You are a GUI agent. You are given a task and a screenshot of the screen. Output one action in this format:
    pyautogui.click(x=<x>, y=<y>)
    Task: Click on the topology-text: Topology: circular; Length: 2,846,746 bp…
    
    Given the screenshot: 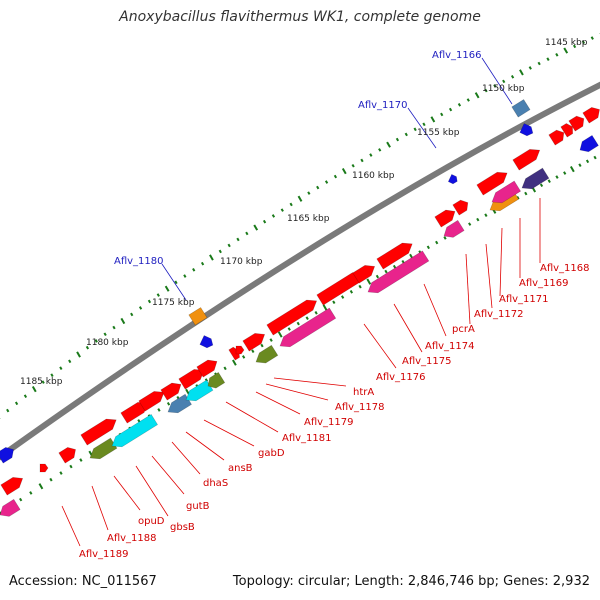 What is the action you would take?
    pyautogui.click(x=411, y=581)
    